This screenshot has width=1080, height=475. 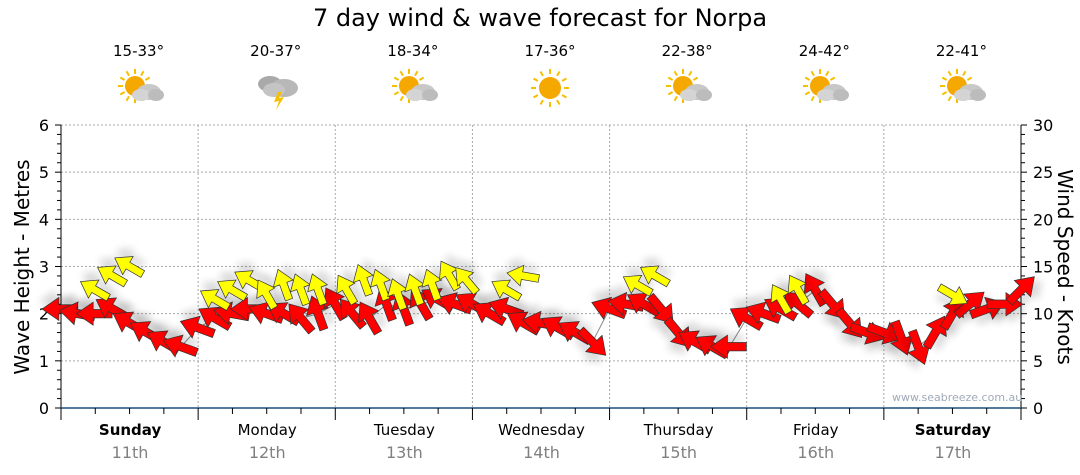 I want to click on day-label: Sunday 11th, so click(x=130, y=441).